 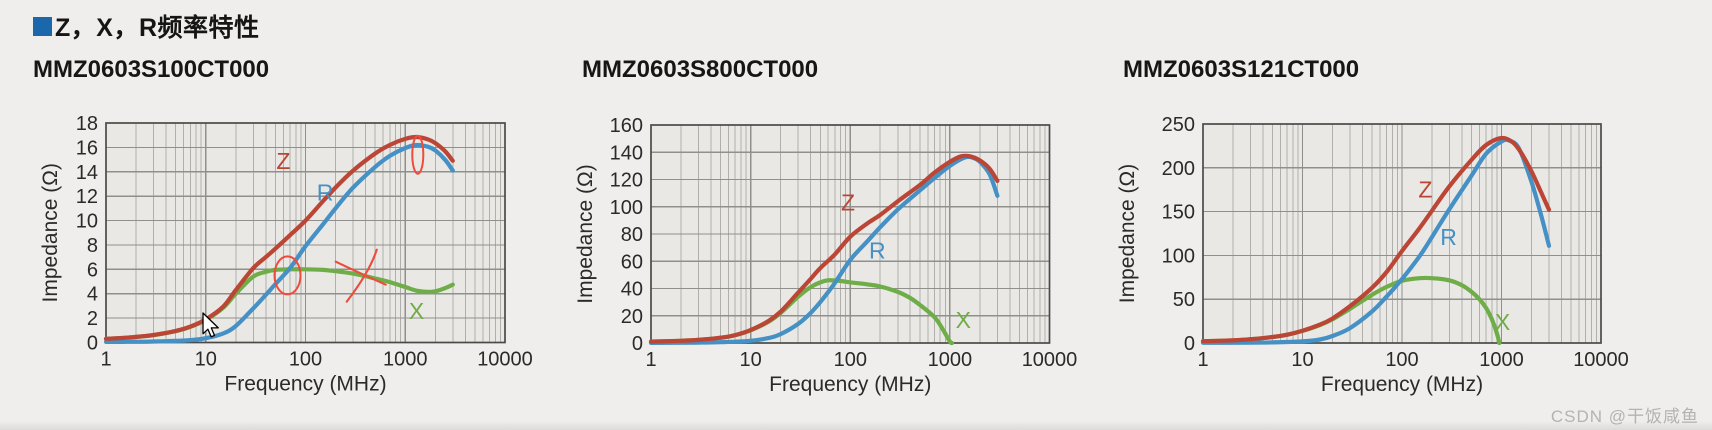 I want to click on chart-3-part-number: MMZ0603S121CT000, so click(x=1241, y=69).